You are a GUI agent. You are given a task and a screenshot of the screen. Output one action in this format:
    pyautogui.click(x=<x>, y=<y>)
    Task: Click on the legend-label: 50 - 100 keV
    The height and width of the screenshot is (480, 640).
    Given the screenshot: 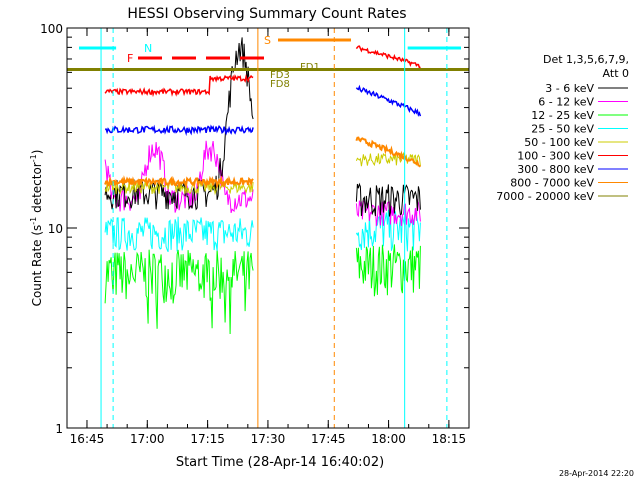 What is the action you would take?
    pyautogui.click(x=559, y=142)
    